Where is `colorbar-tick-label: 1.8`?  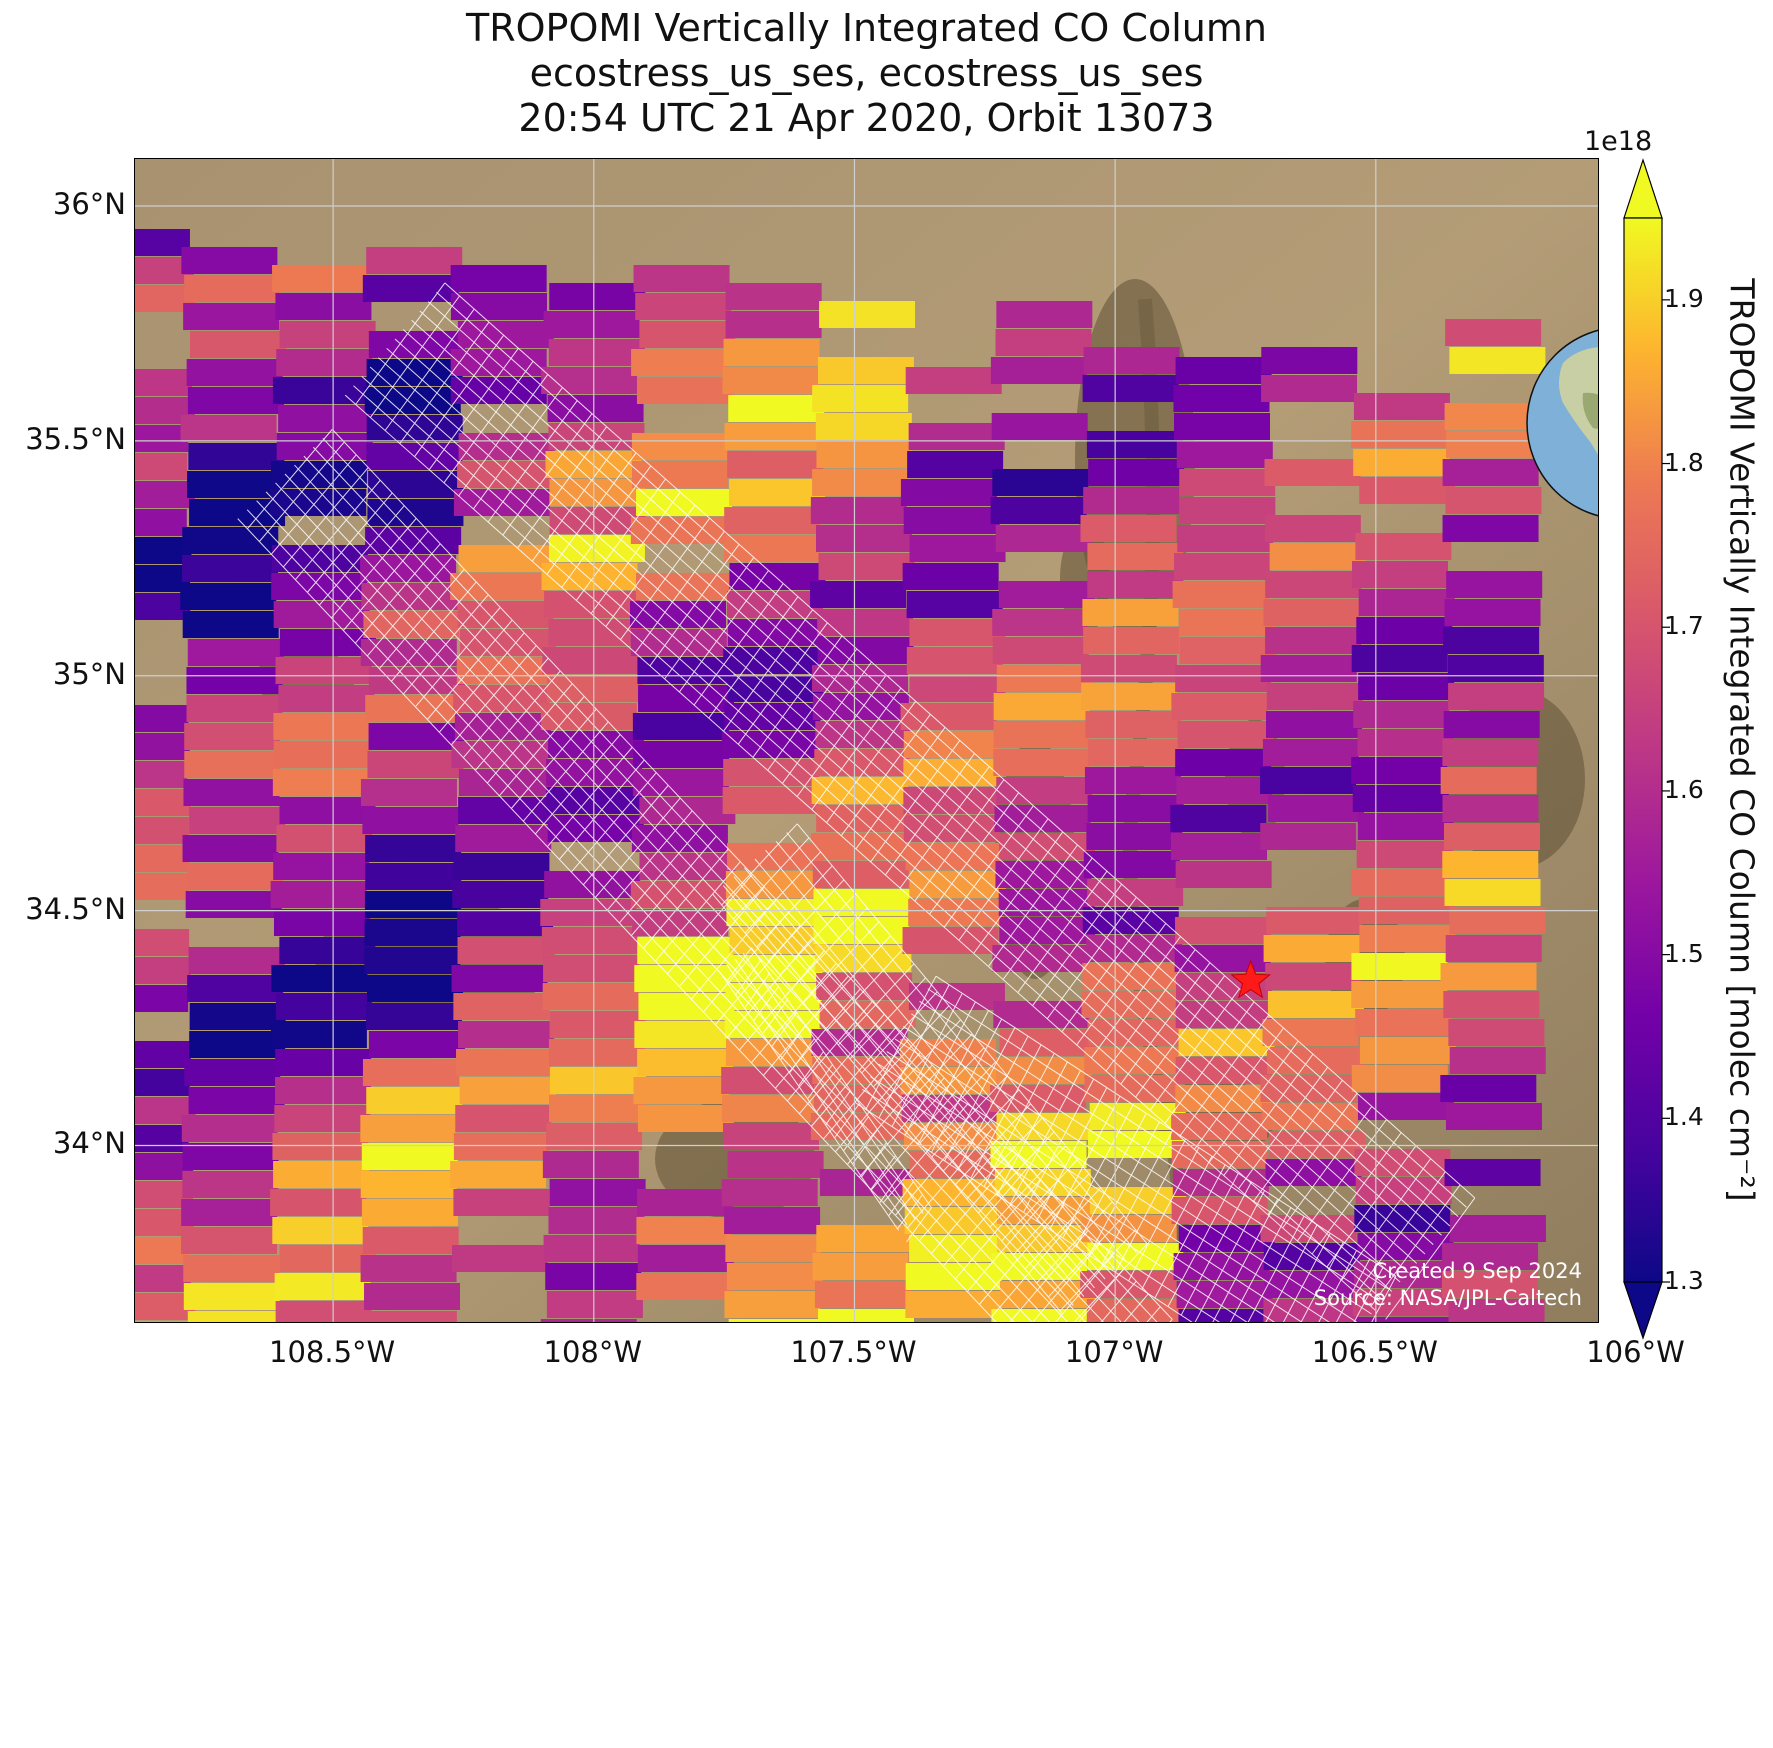 colorbar-tick-label: 1.8 is located at coordinates (1684, 462).